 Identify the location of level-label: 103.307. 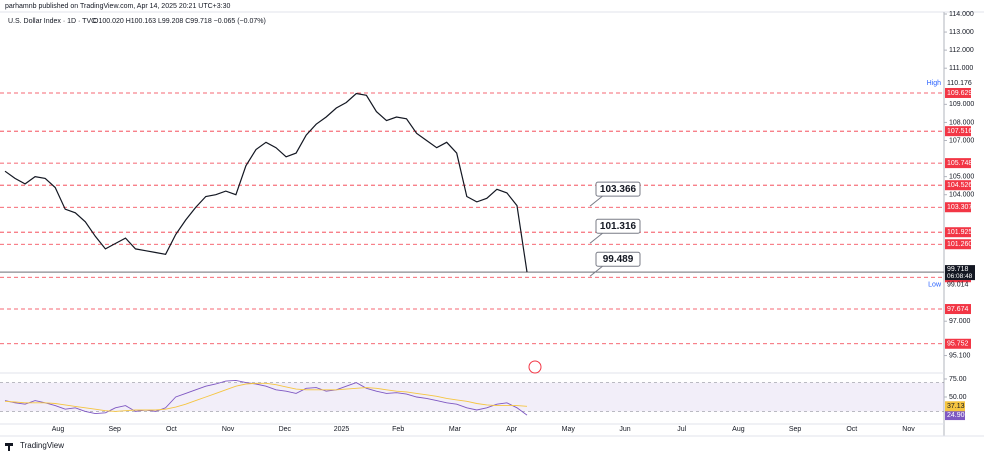
(959, 207).